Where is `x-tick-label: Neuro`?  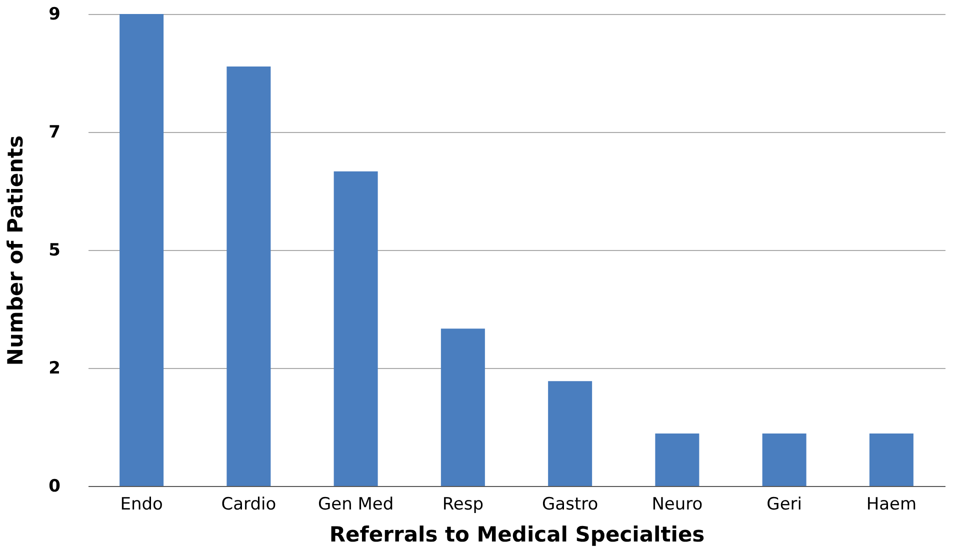 x-tick-label: Neuro is located at coordinates (677, 504).